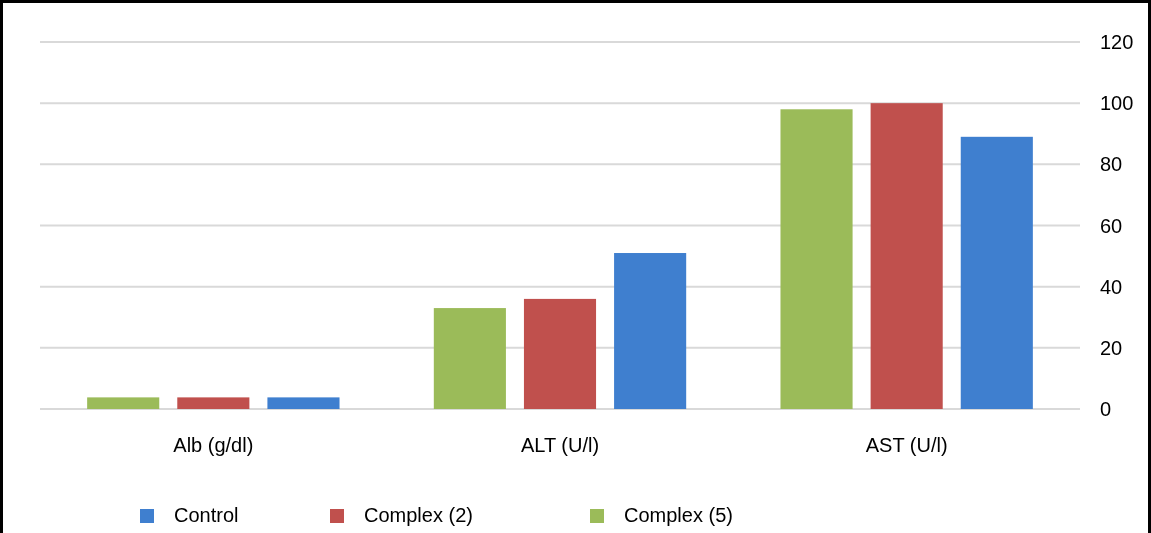 Image resolution: width=1151 pixels, height=533 pixels. I want to click on x-tick-label: ALT (U/l), so click(560, 445).